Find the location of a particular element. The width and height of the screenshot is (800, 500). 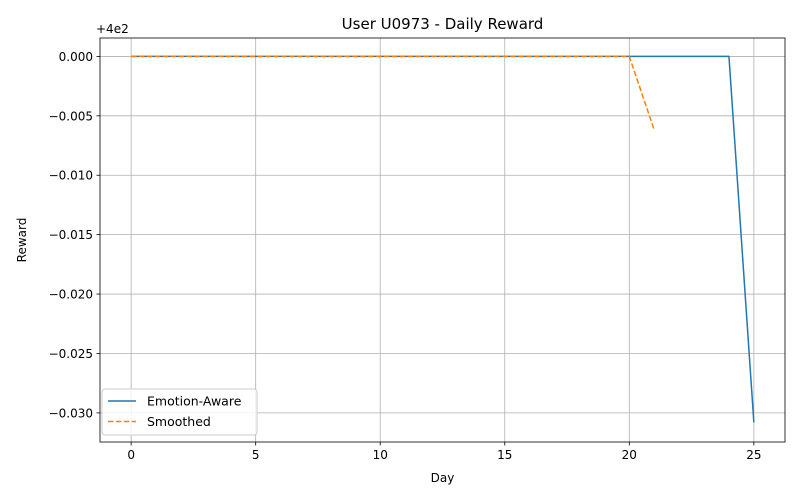

series-line-smoothed is located at coordinates (393, 93).